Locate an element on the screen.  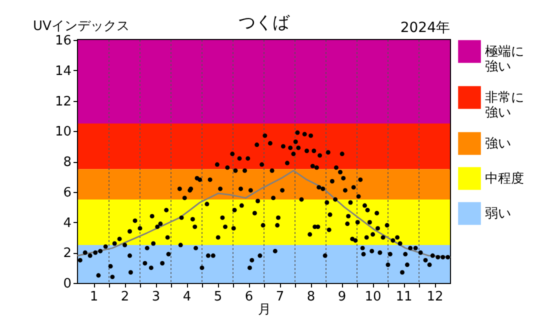
x-tick-label: 2 is located at coordinates (125, 297).